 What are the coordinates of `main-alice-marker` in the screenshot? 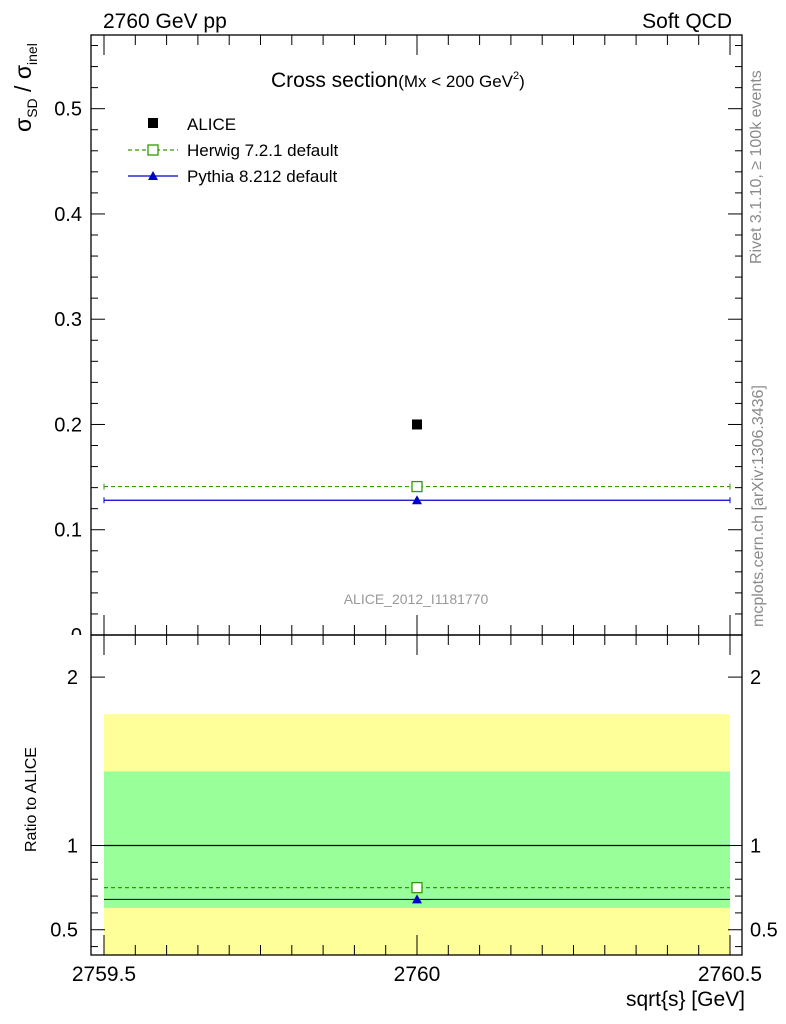 It's located at (417, 424).